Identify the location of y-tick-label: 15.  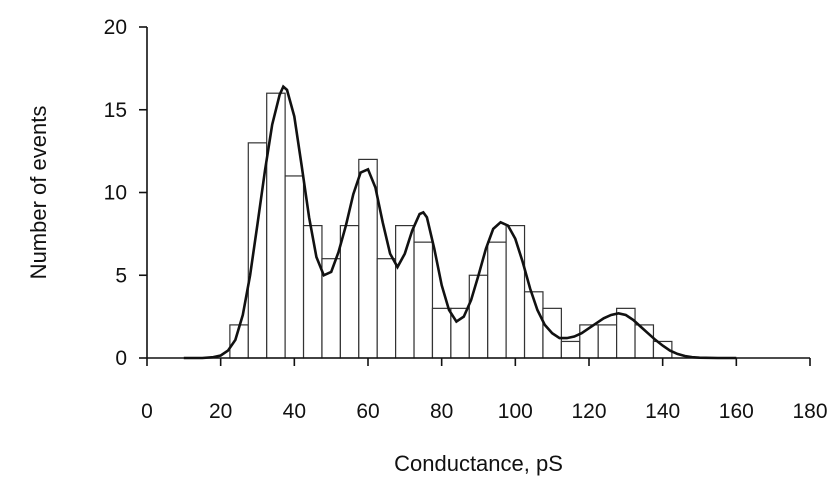
(115, 110).